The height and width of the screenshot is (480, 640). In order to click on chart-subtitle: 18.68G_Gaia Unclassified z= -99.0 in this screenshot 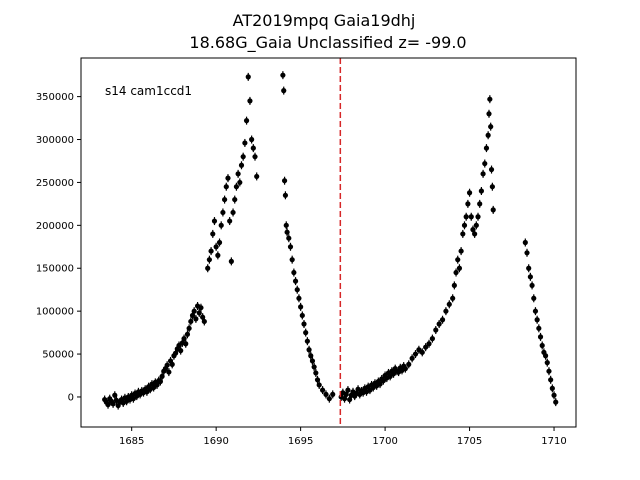, I will do `click(327, 43)`.